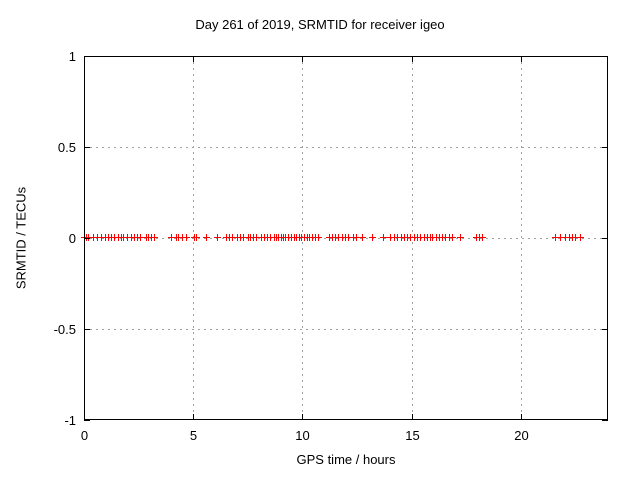 This screenshot has width=640, height=480. Describe the element at coordinates (72, 56) in the screenshot. I see `y-tick-label: 1` at that location.